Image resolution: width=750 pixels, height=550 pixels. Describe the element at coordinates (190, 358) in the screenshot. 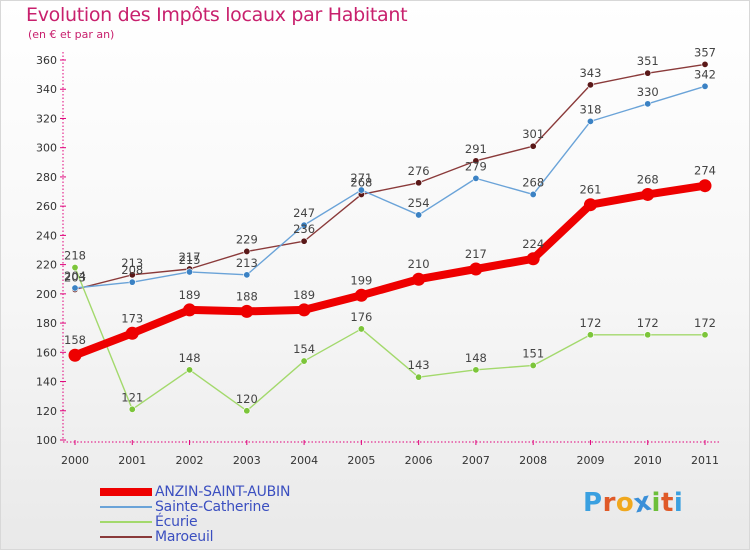

I see `data-label-ecurie: 148` at that location.